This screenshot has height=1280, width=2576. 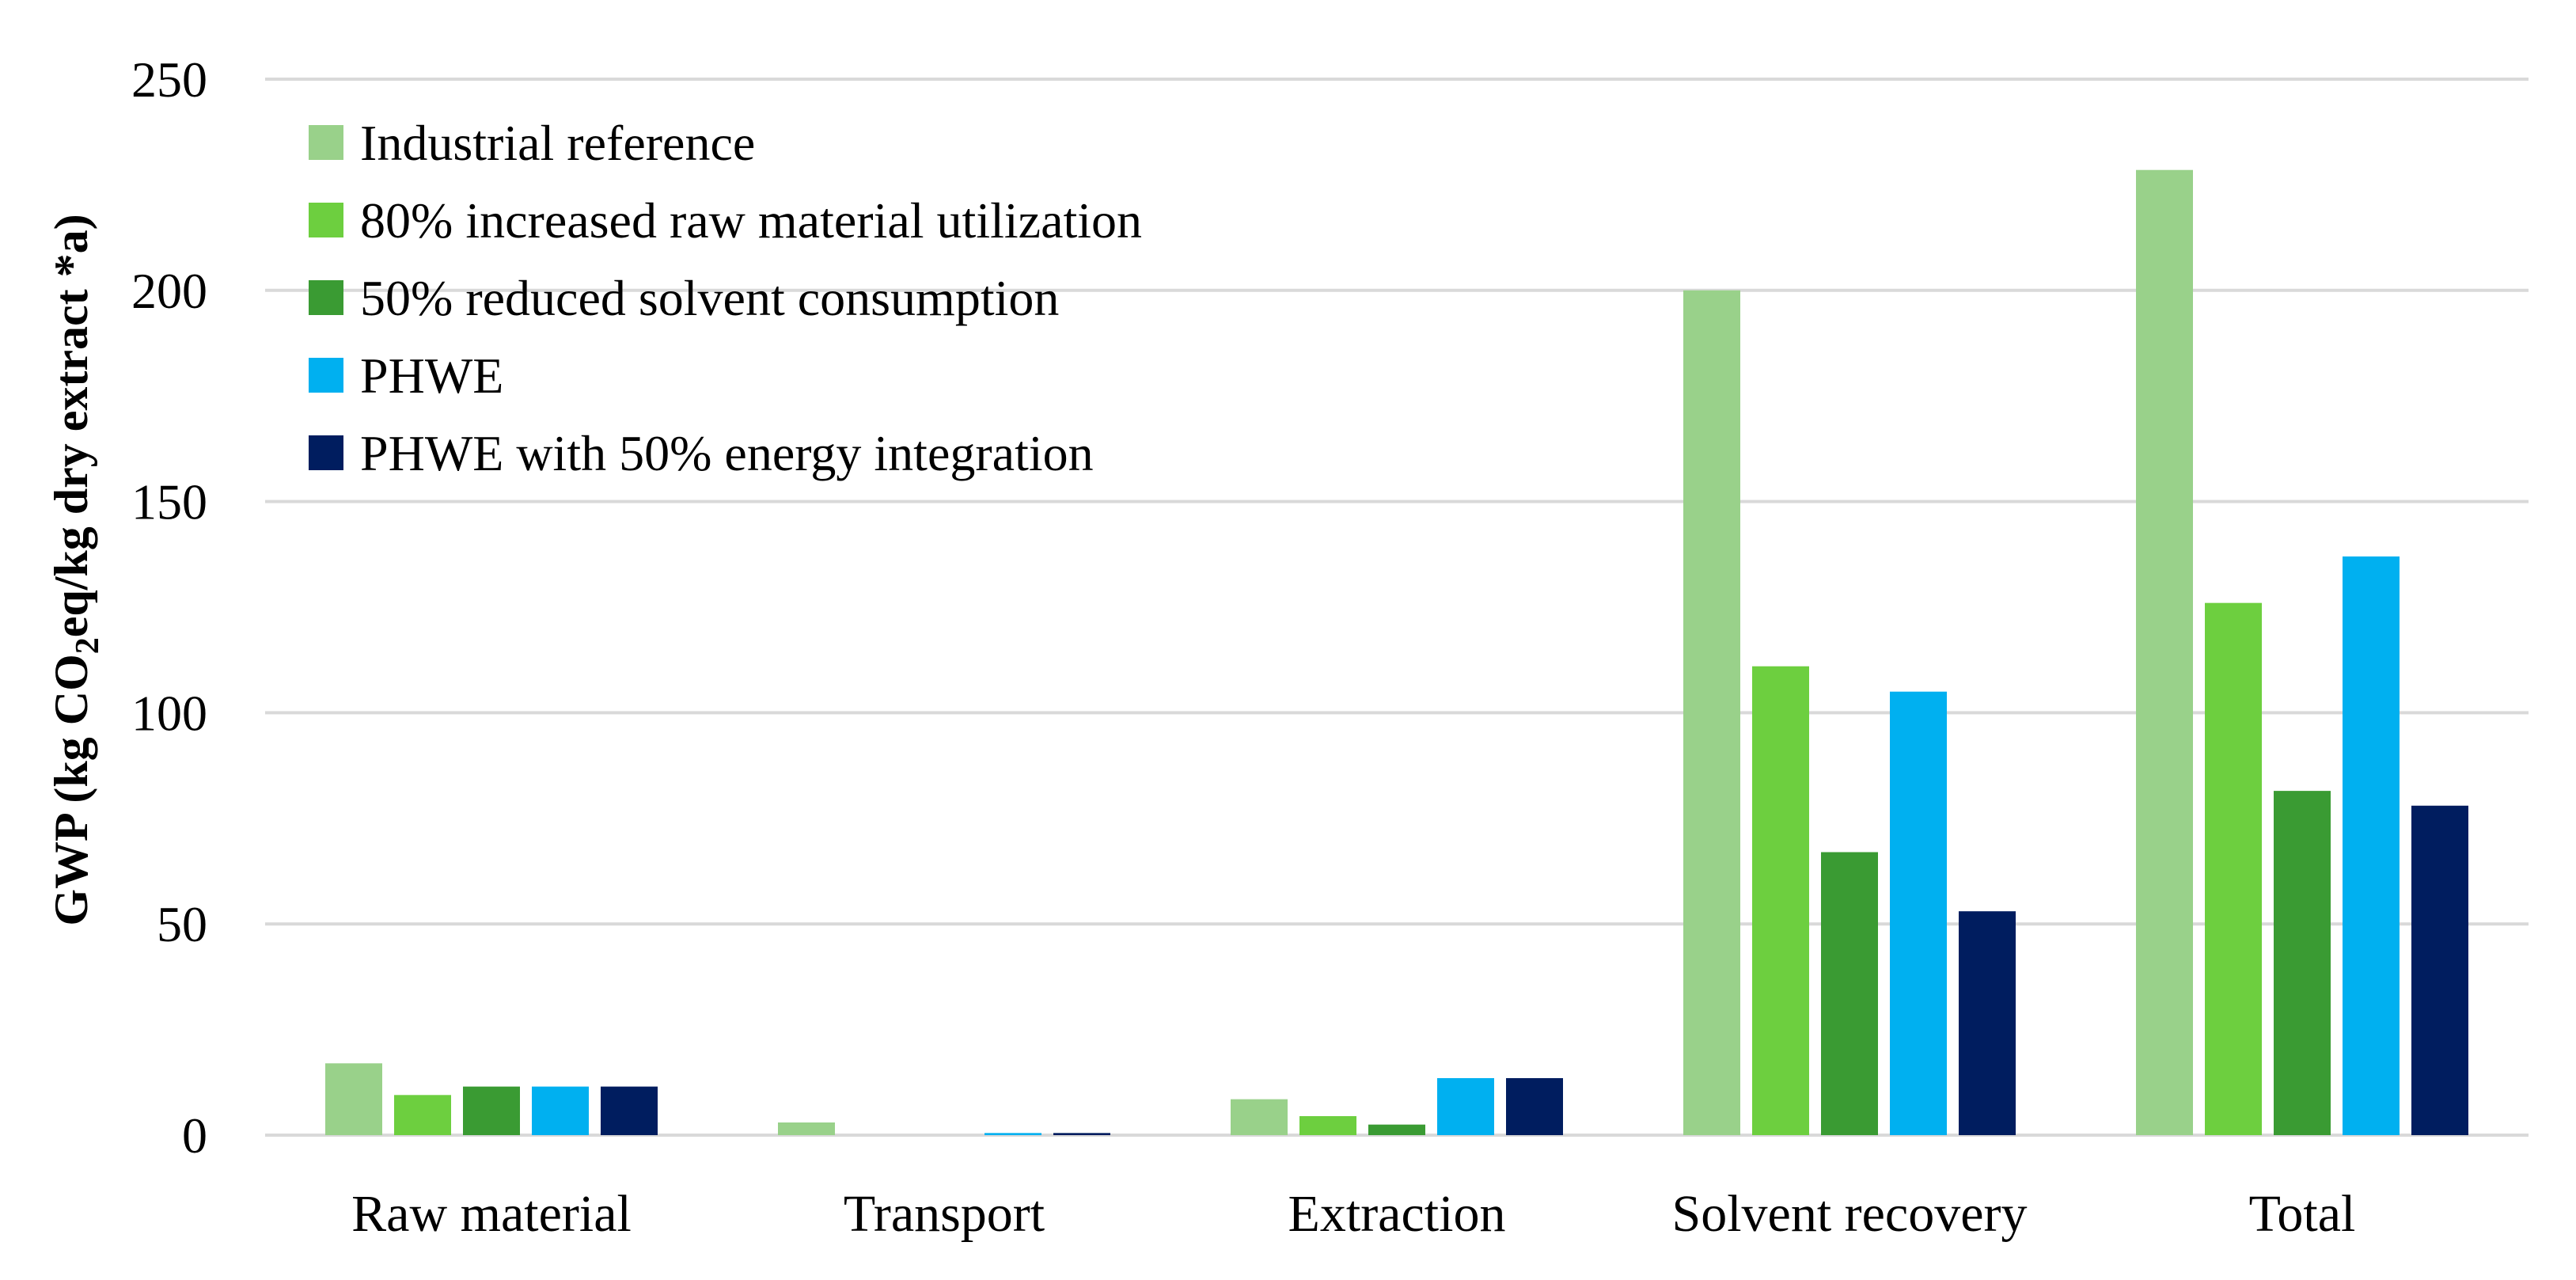 What do you see at coordinates (709, 298) in the screenshot?
I see `legend-label: 50% reduced solvent consumption` at bounding box center [709, 298].